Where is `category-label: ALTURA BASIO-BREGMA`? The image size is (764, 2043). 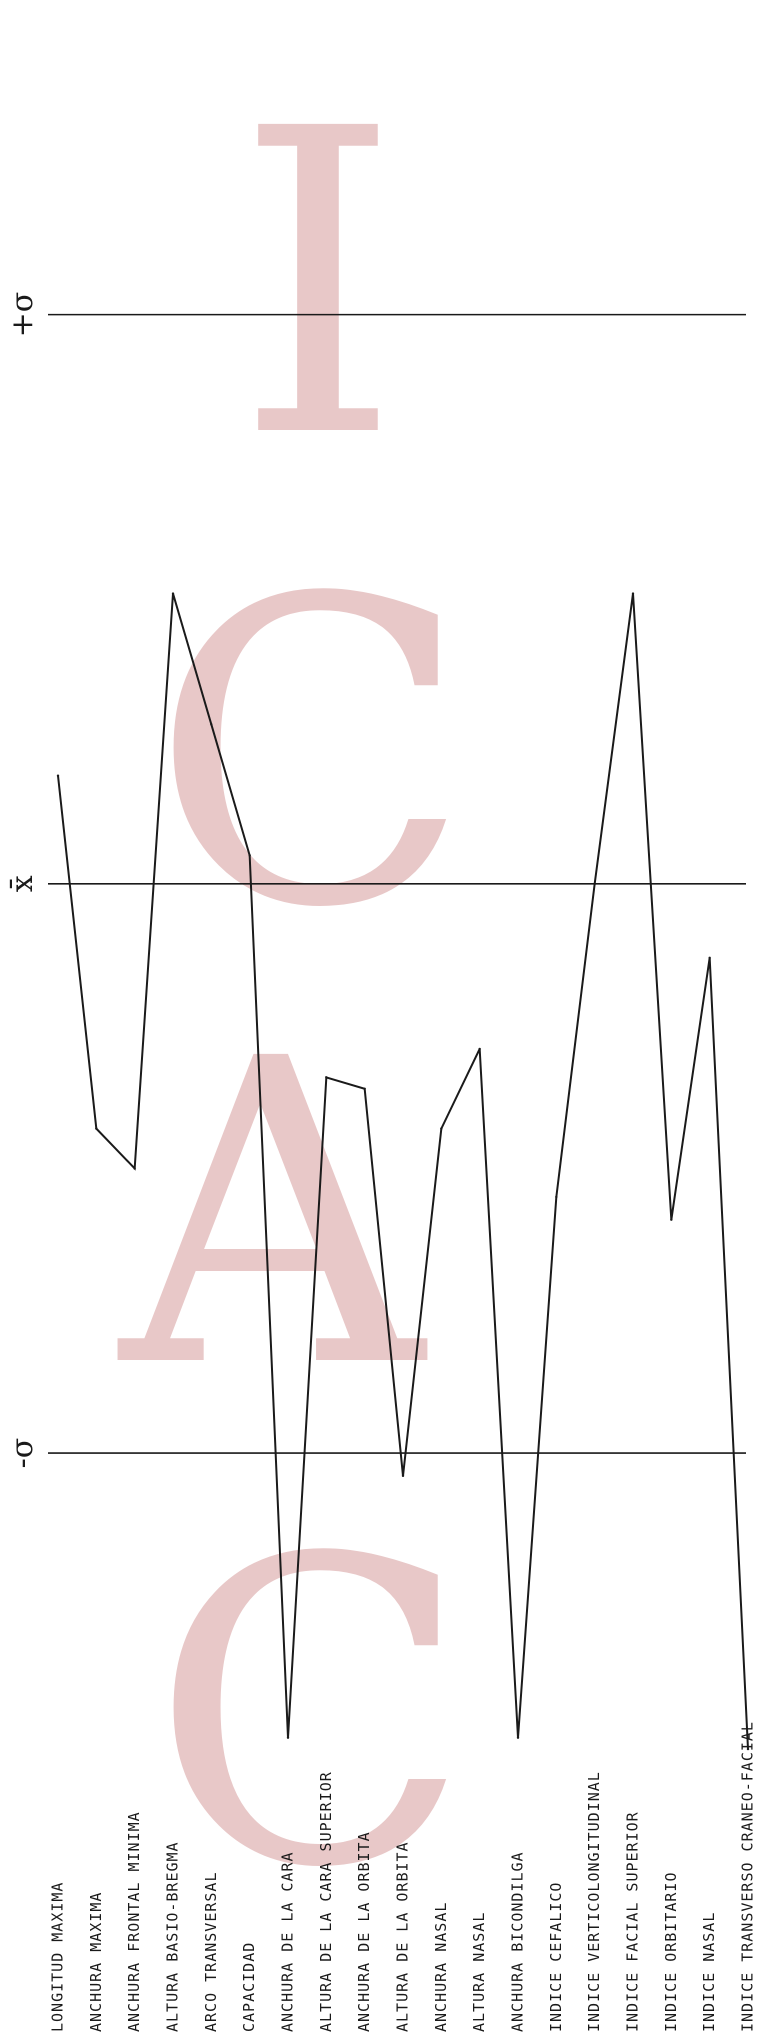
category-label: ALTURA BASIO-BREGMA is located at coordinates (173, 1936).